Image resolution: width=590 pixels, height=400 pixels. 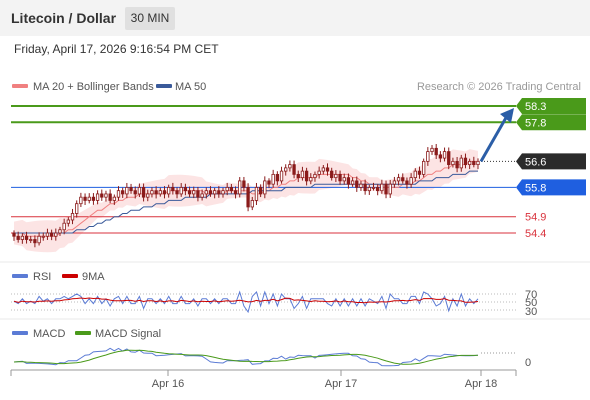 I want to click on macd-legend-label: MACD, so click(x=49, y=334).